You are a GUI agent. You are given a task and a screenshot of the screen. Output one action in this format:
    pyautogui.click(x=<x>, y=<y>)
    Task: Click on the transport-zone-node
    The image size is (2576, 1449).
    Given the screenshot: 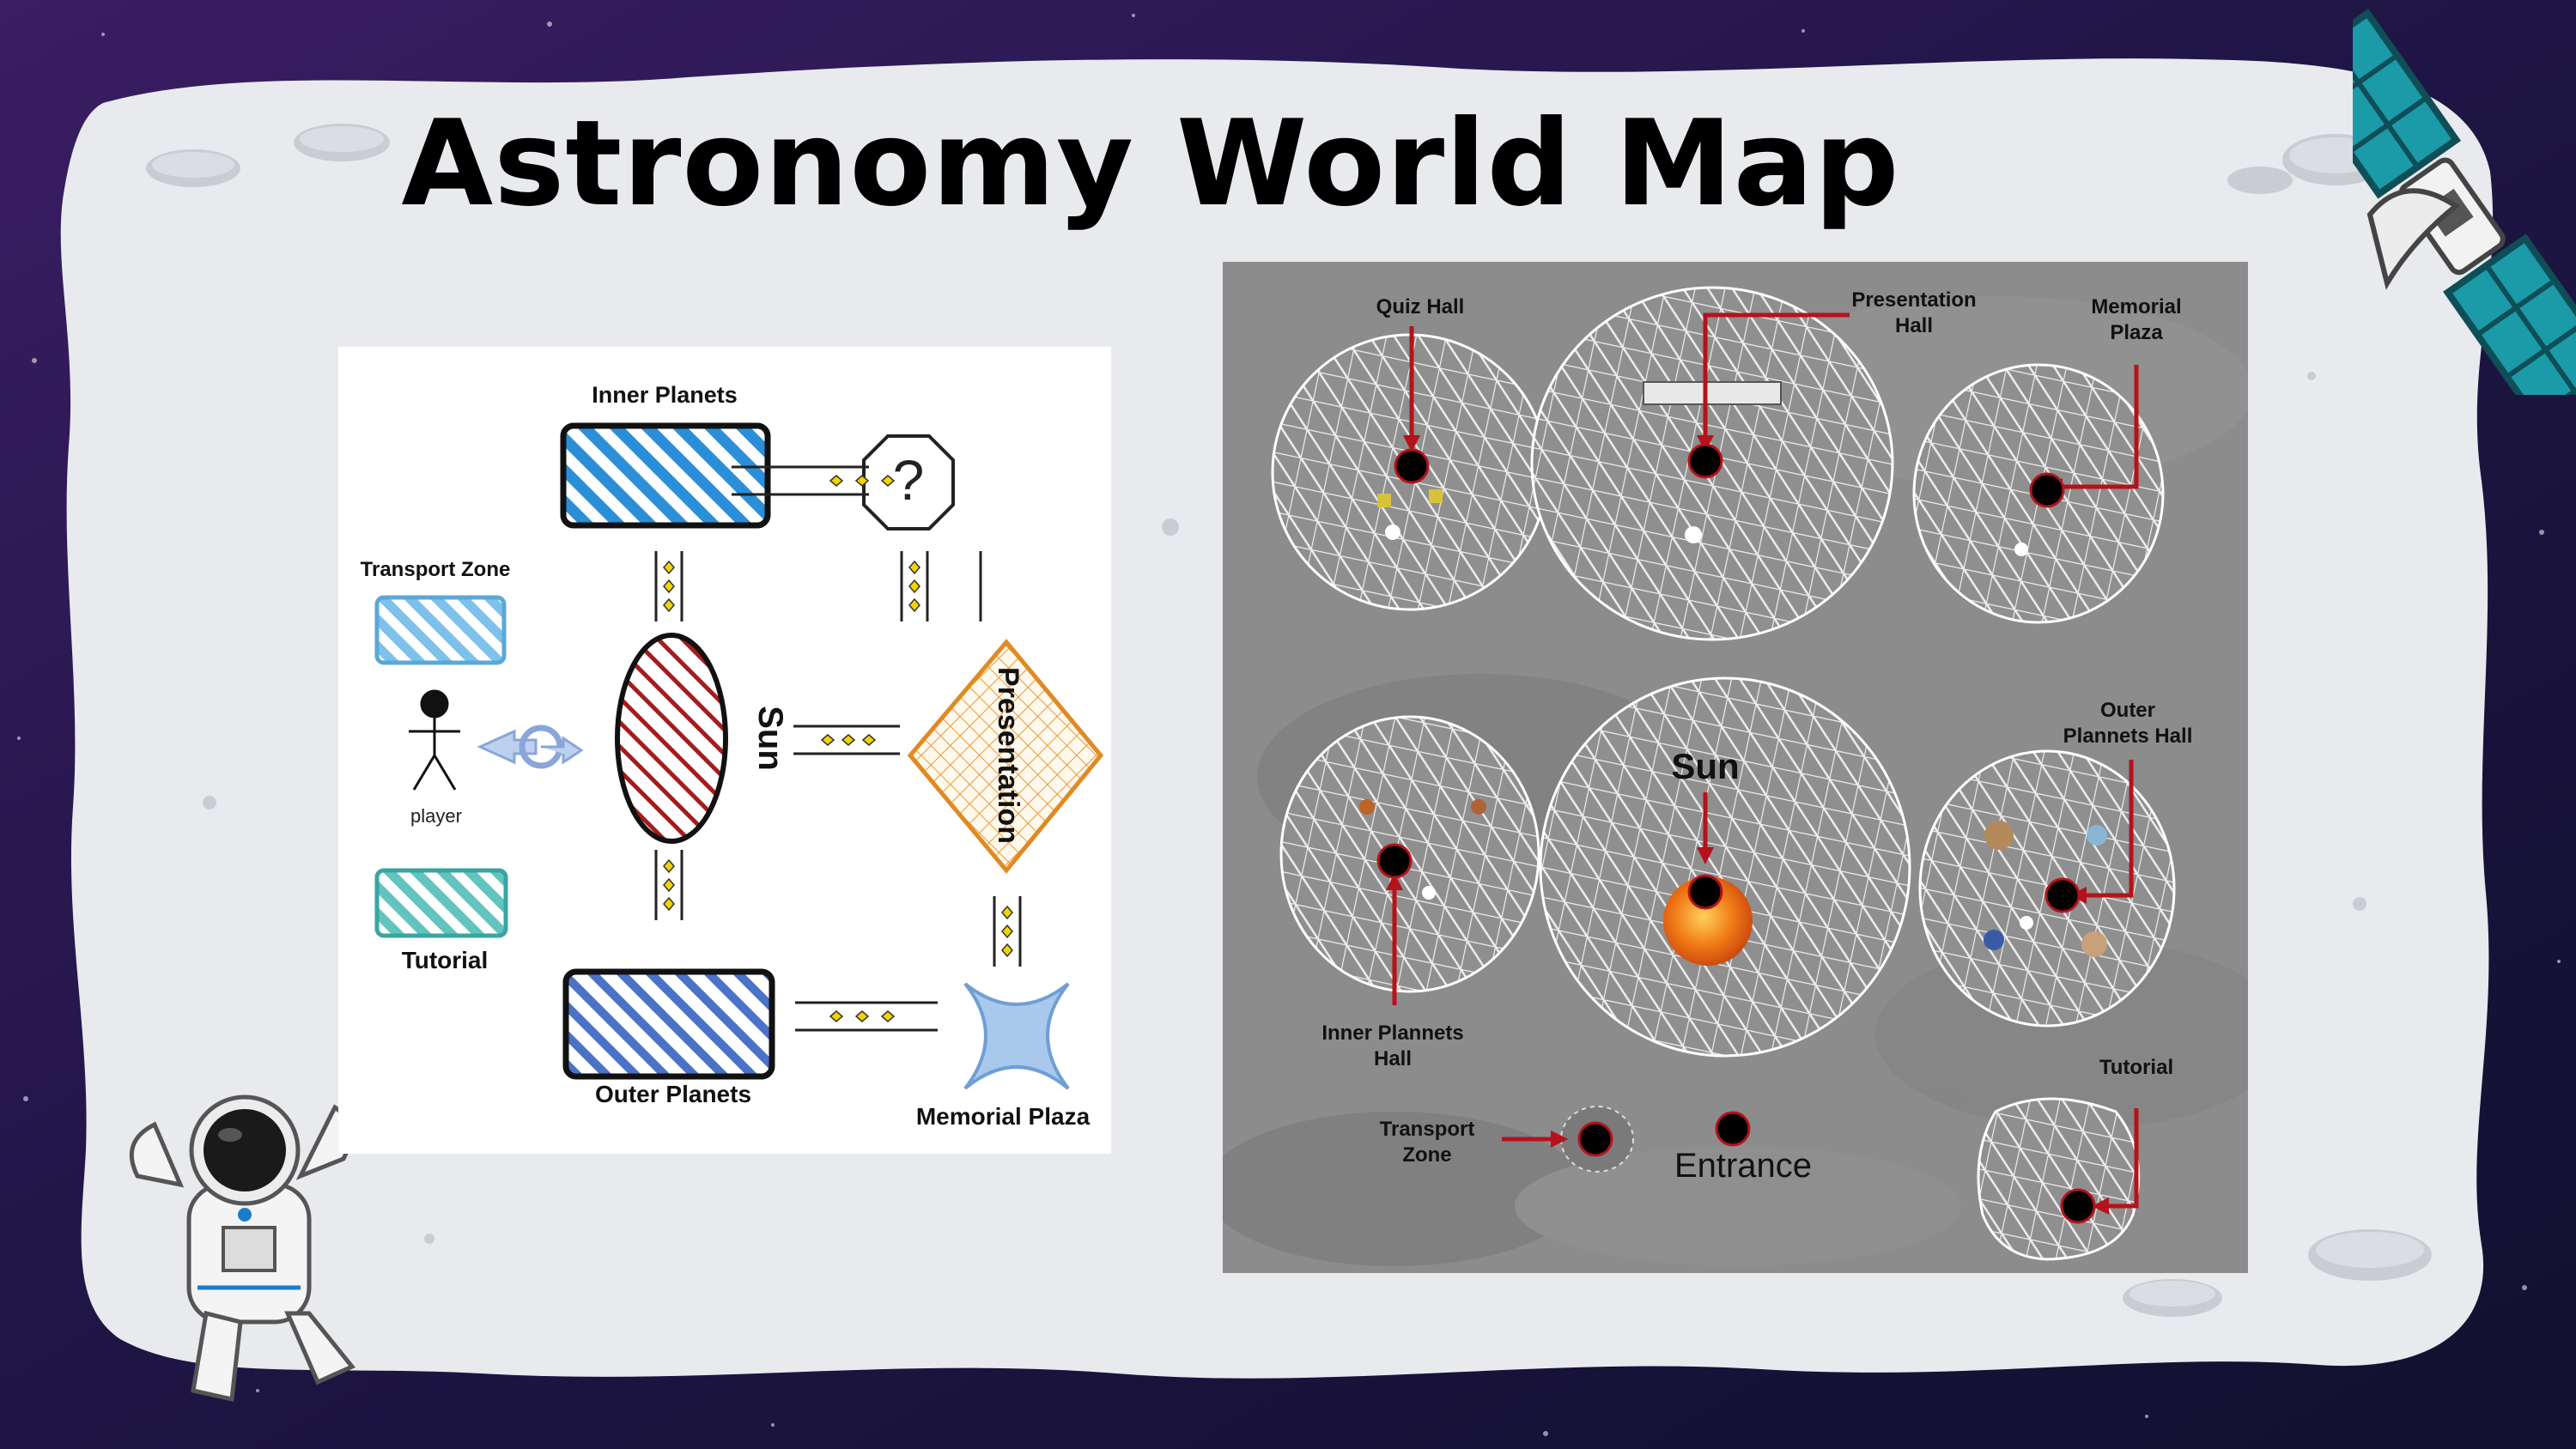 What is the action you would take?
    pyautogui.click(x=441, y=630)
    